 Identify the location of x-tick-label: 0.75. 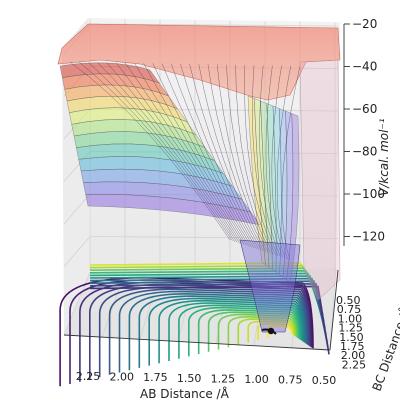
(290, 380).